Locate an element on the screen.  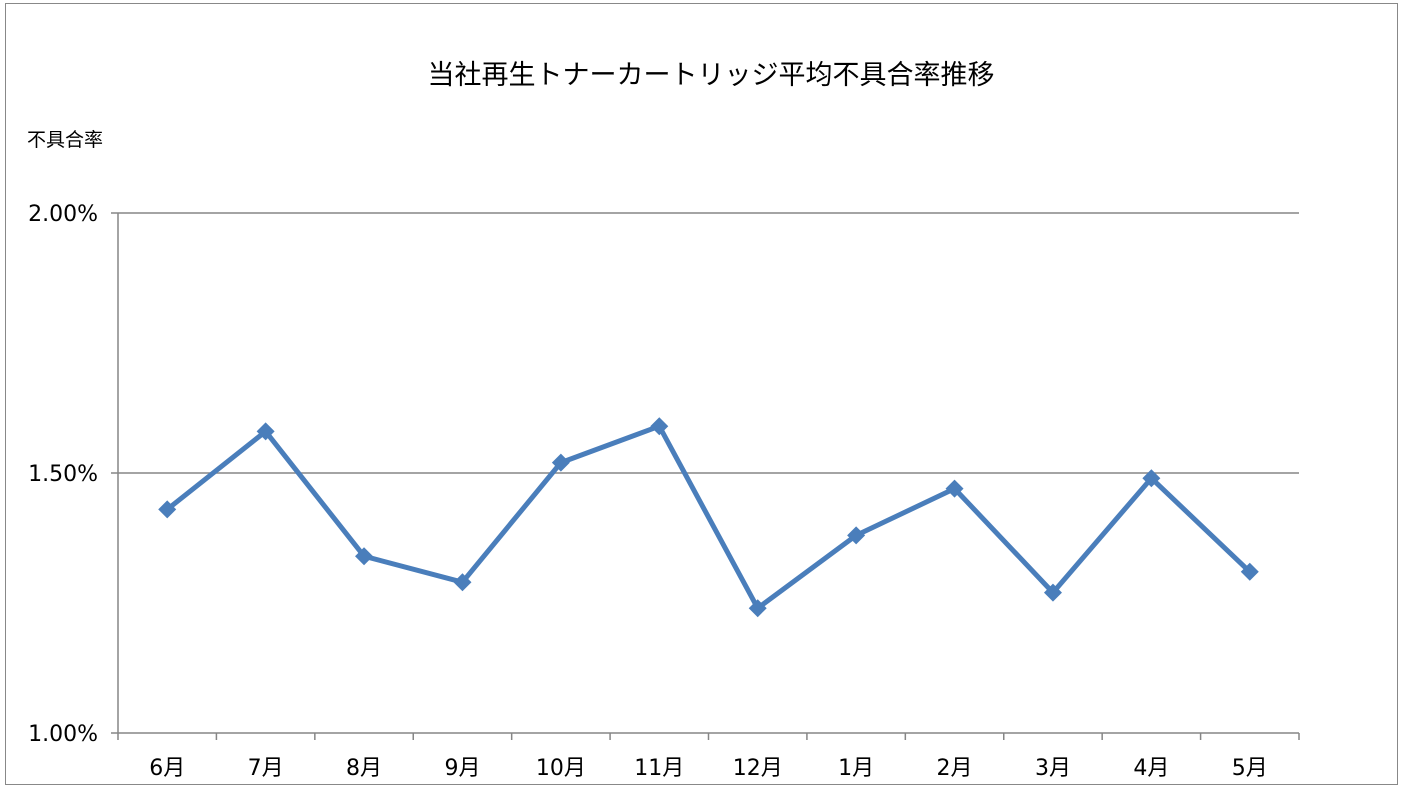
y-tick-label: 1.00% is located at coordinates (63, 734).